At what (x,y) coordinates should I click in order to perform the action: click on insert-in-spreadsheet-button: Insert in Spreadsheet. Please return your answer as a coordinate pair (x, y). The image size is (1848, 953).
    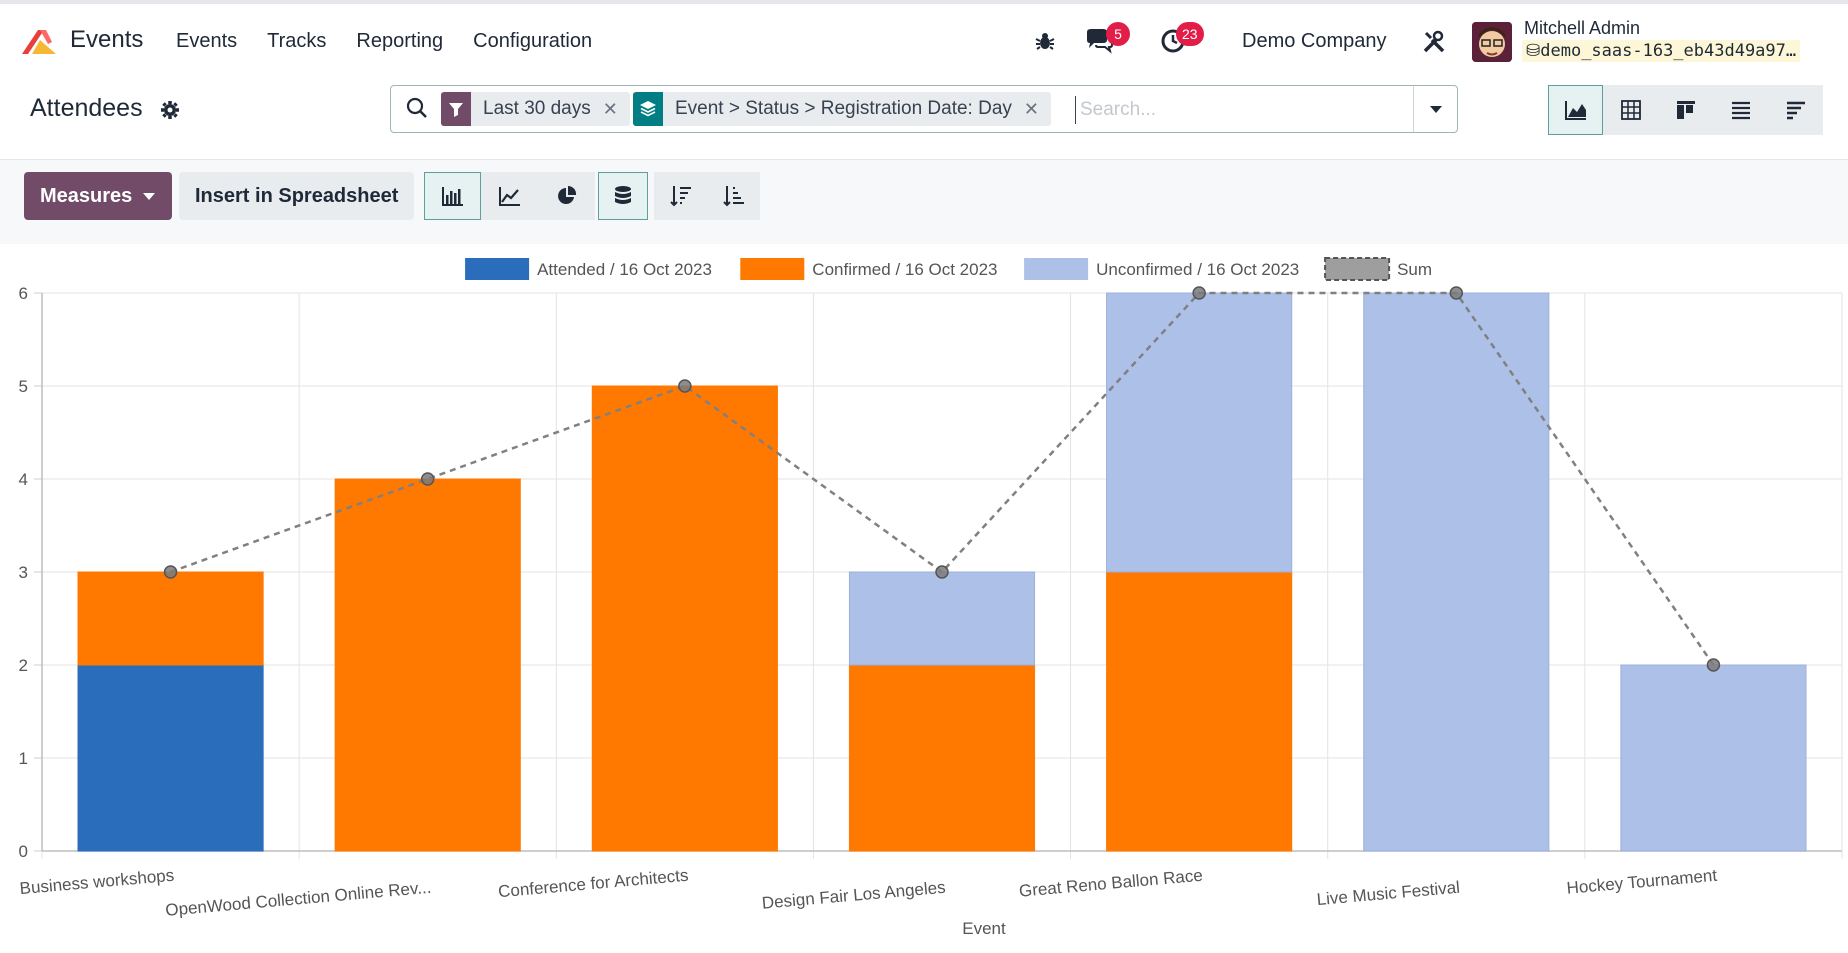
    Looking at the image, I should click on (297, 196).